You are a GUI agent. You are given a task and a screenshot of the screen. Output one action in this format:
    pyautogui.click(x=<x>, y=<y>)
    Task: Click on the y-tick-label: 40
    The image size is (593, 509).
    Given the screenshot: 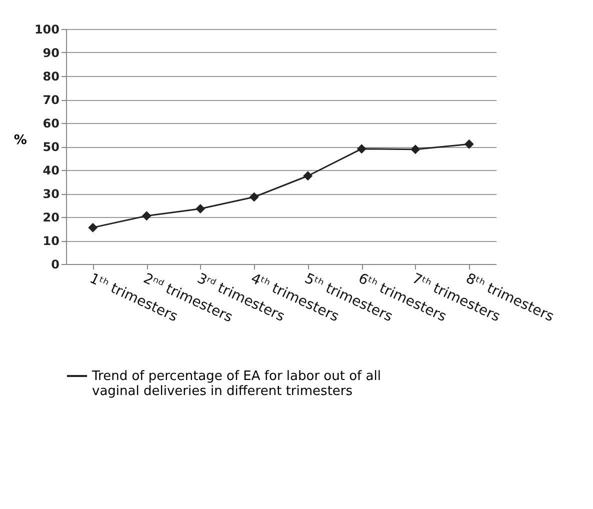 What is the action you would take?
    pyautogui.click(x=51, y=171)
    